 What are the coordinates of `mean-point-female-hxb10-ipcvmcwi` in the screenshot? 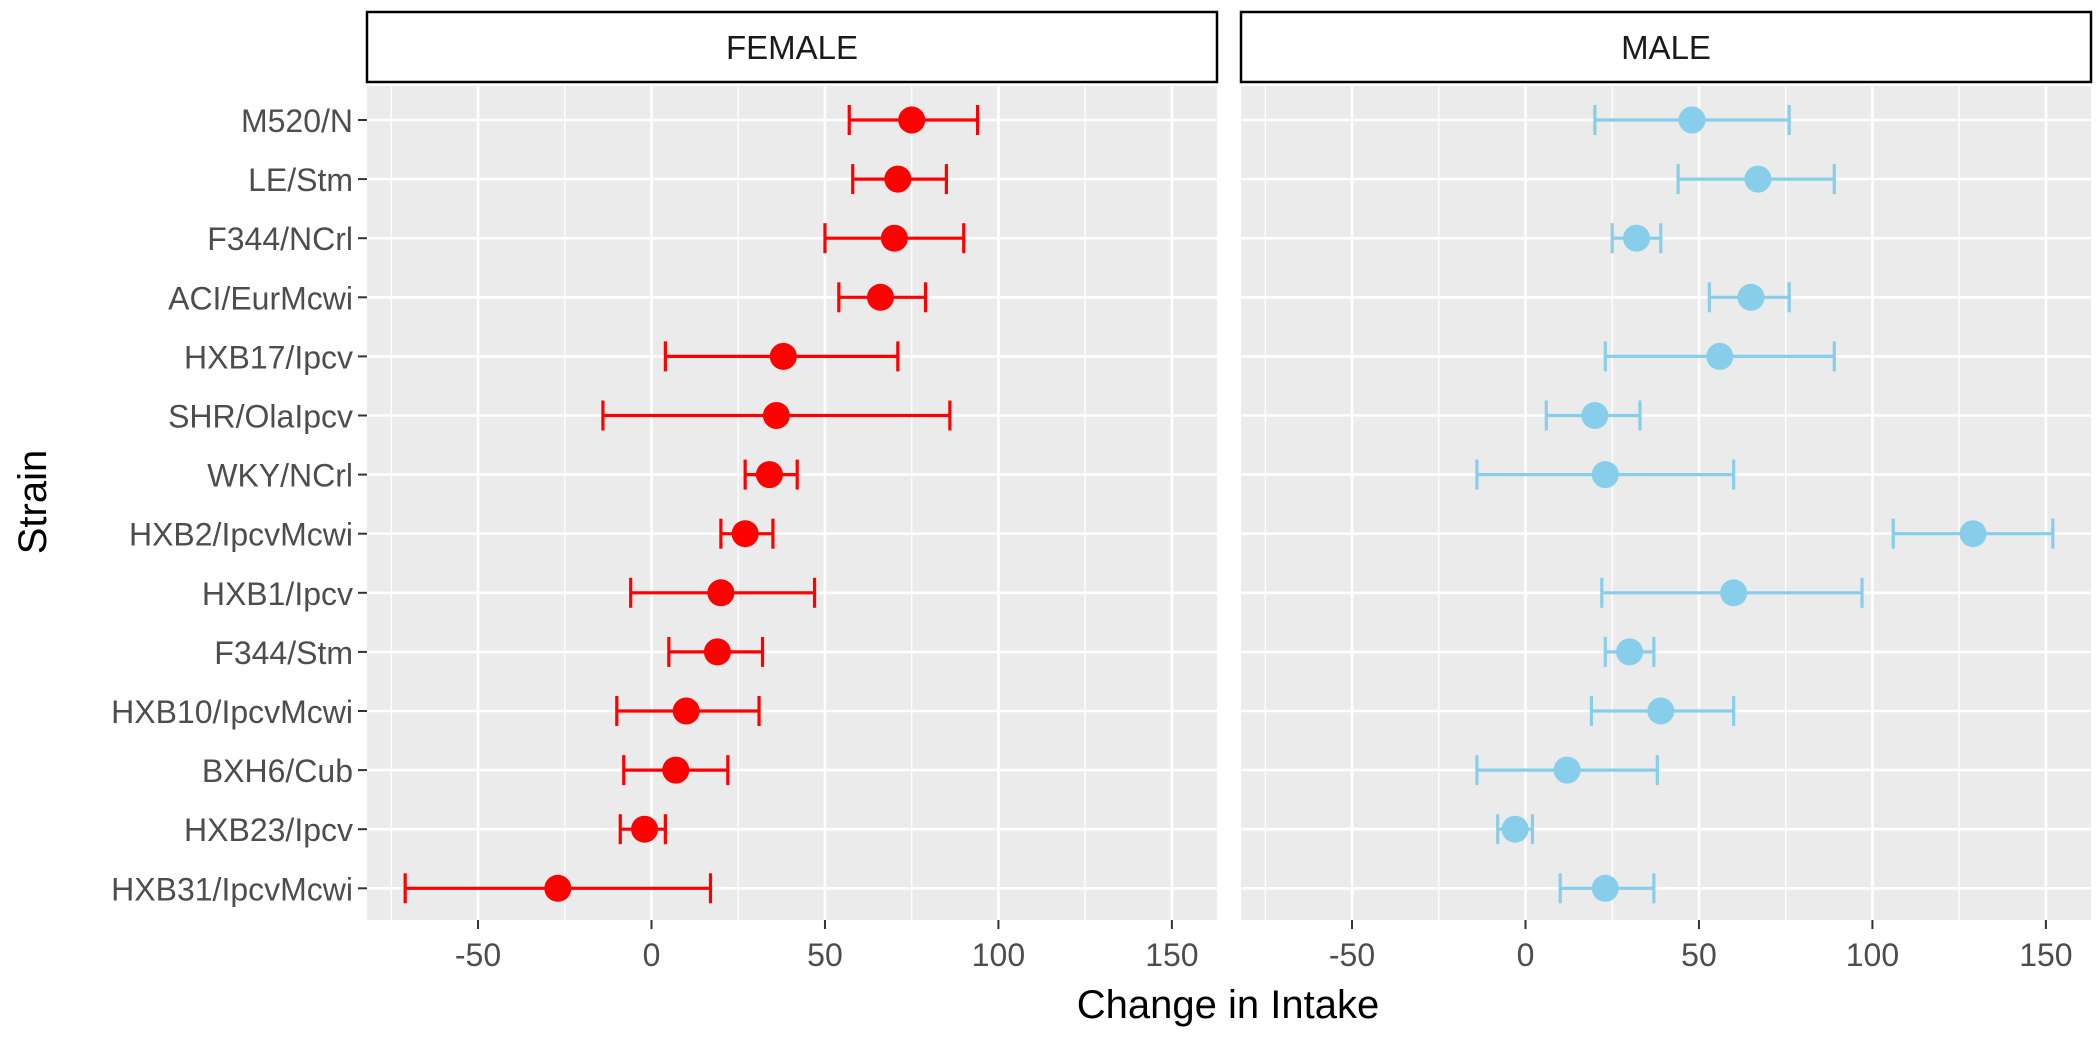 It's located at (686, 711).